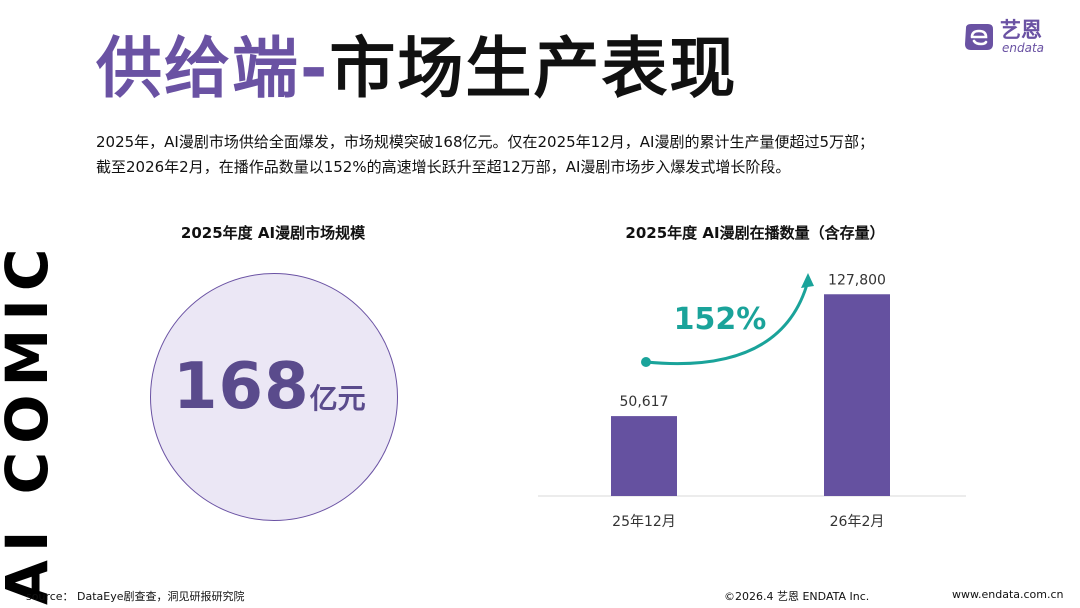  What do you see at coordinates (807, 280) in the screenshot?
I see `growth-arrow-head` at bounding box center [807, 280].